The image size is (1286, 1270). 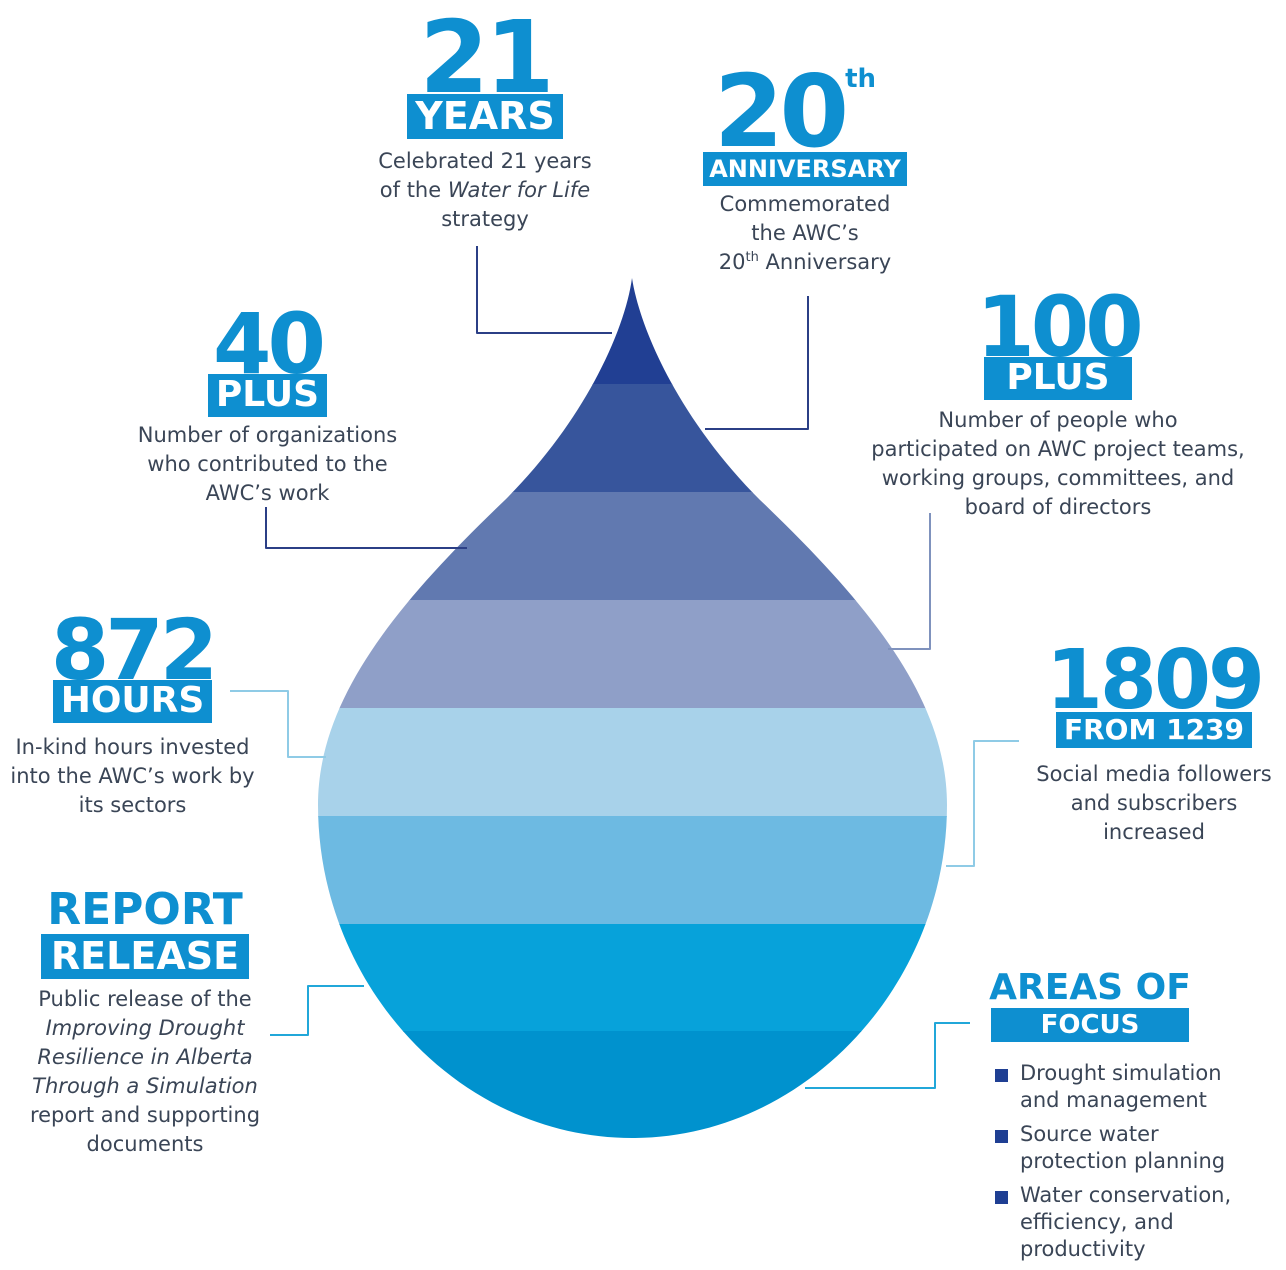 I want to click on connector-years, so click(x=544, y=290).